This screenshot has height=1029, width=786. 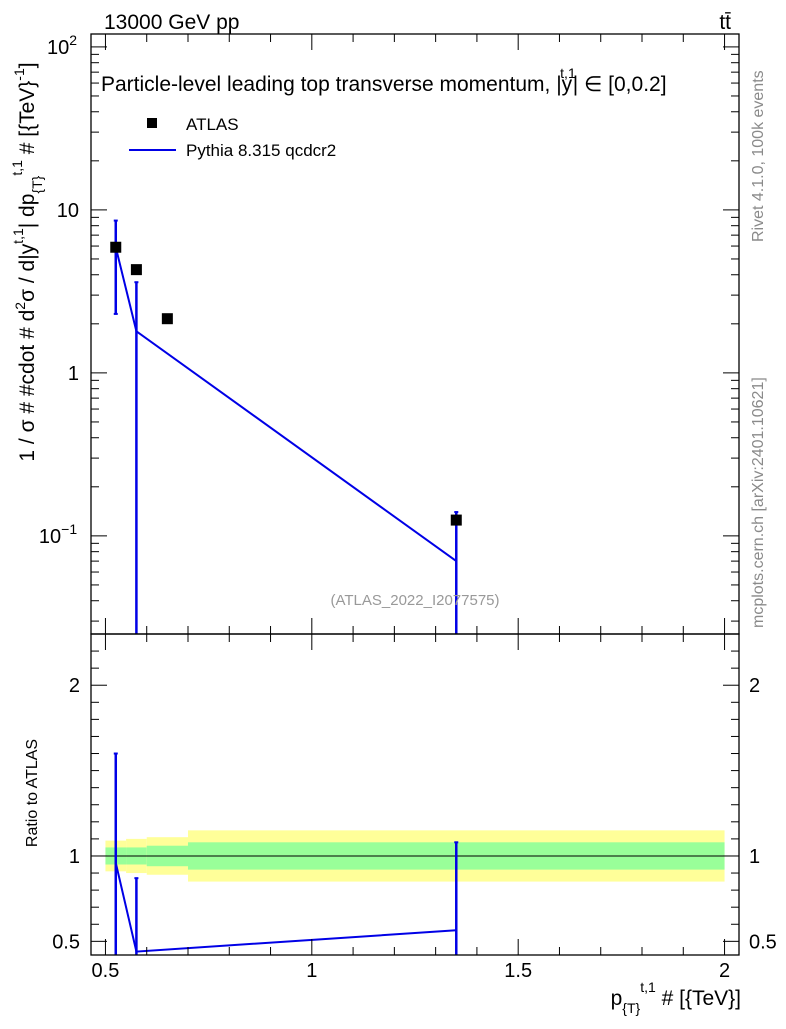 What do you see at coordinates (32, 793) in the screenshot?
I see `ratio-y-axis-label: Ratio to ATLAS` at bounding box center [32, 793].